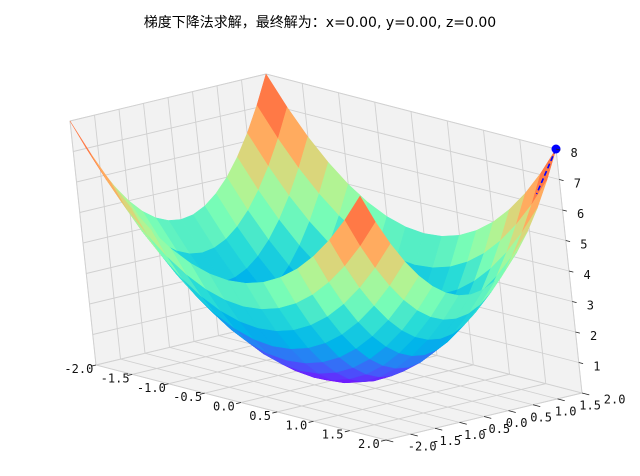 This screenshot has width=640, height=476. Describe the element at coordinates (583, 244) in the screenshot. I see `z-tick-label: 5` at that location.